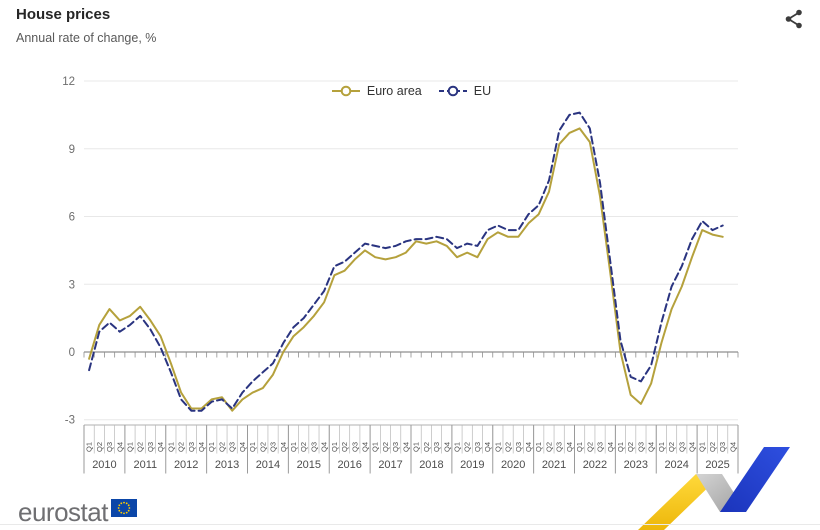  I want to click on svg-text: 2016, so click(349, 465).